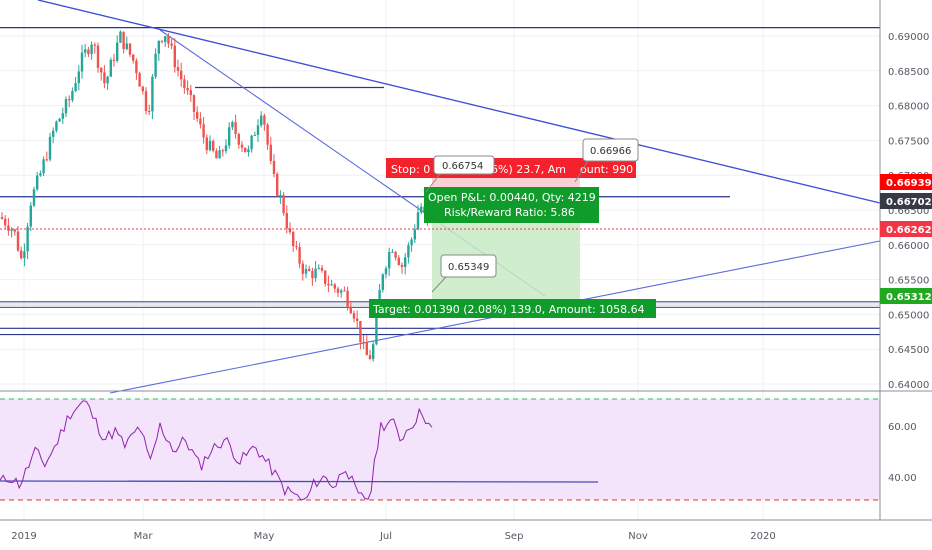 Image resolution: width=932 pixels, height=550 pixels. What do you see at coordinates (393, 536) in the screenshot?
I see `time-axis: 2019 Mar May Jul Sep Nov 2020` at bounding box center [393, 536].